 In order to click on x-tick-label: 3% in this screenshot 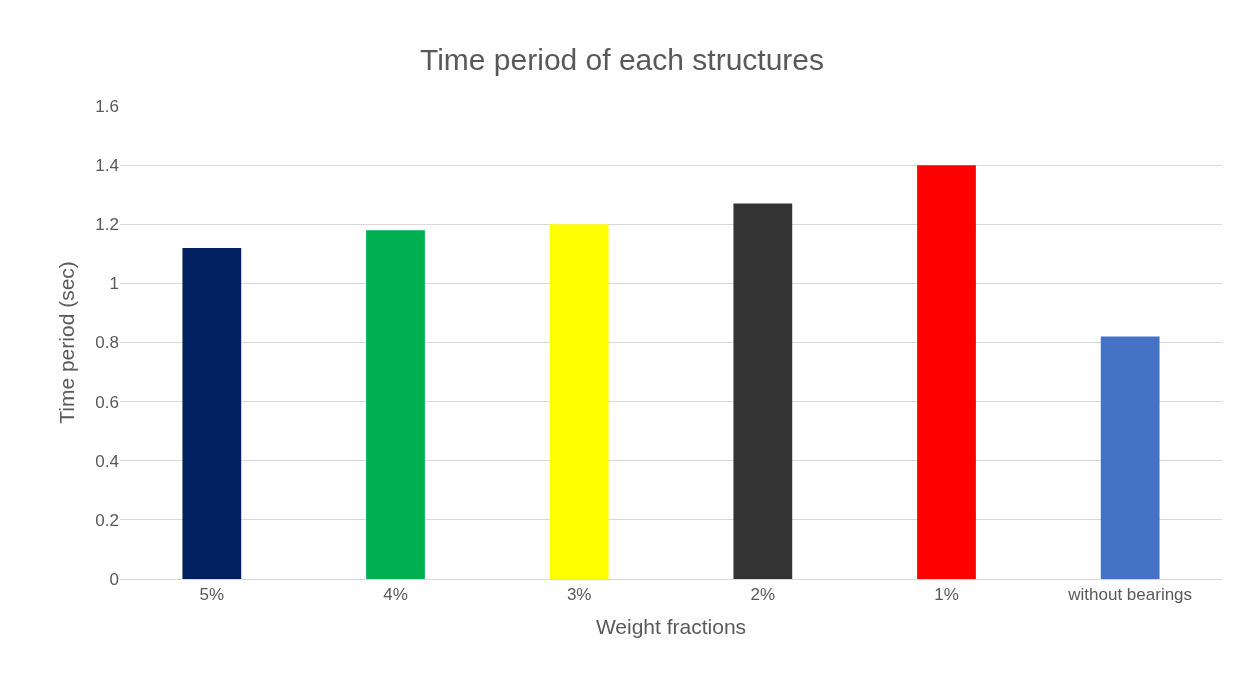, I will do `click(579, 595)`.